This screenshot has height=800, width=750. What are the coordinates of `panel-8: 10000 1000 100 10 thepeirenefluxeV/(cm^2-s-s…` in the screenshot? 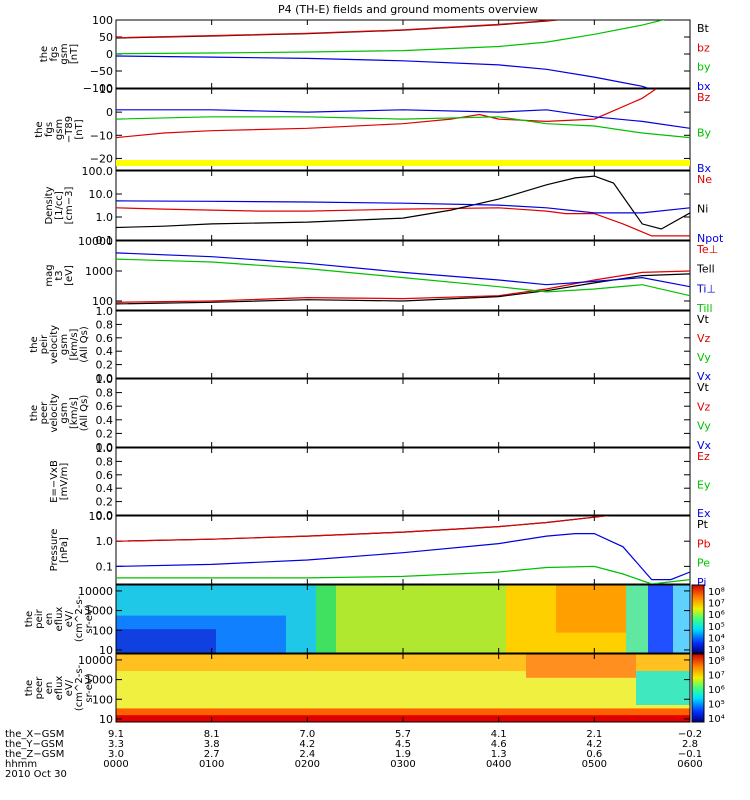 It's located at (374, 620).